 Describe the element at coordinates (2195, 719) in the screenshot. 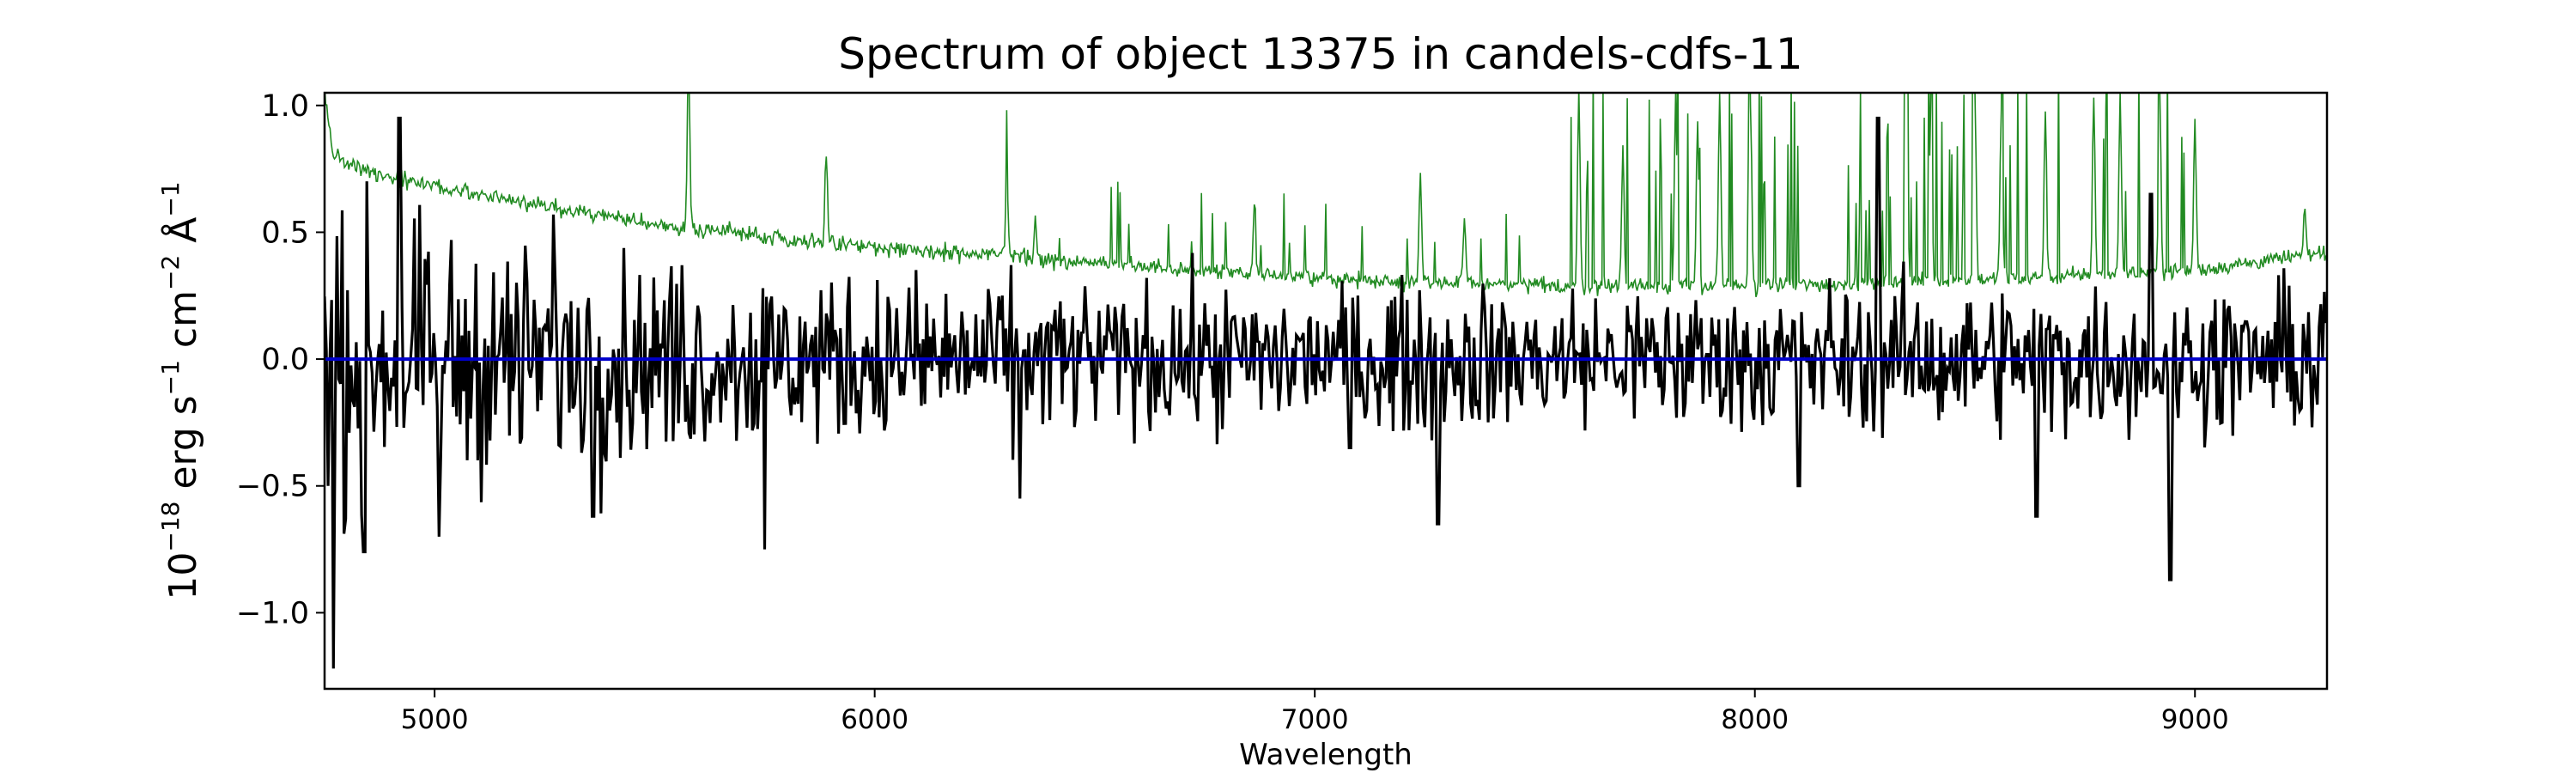

I see `x-tick-label: 9000` at that location.